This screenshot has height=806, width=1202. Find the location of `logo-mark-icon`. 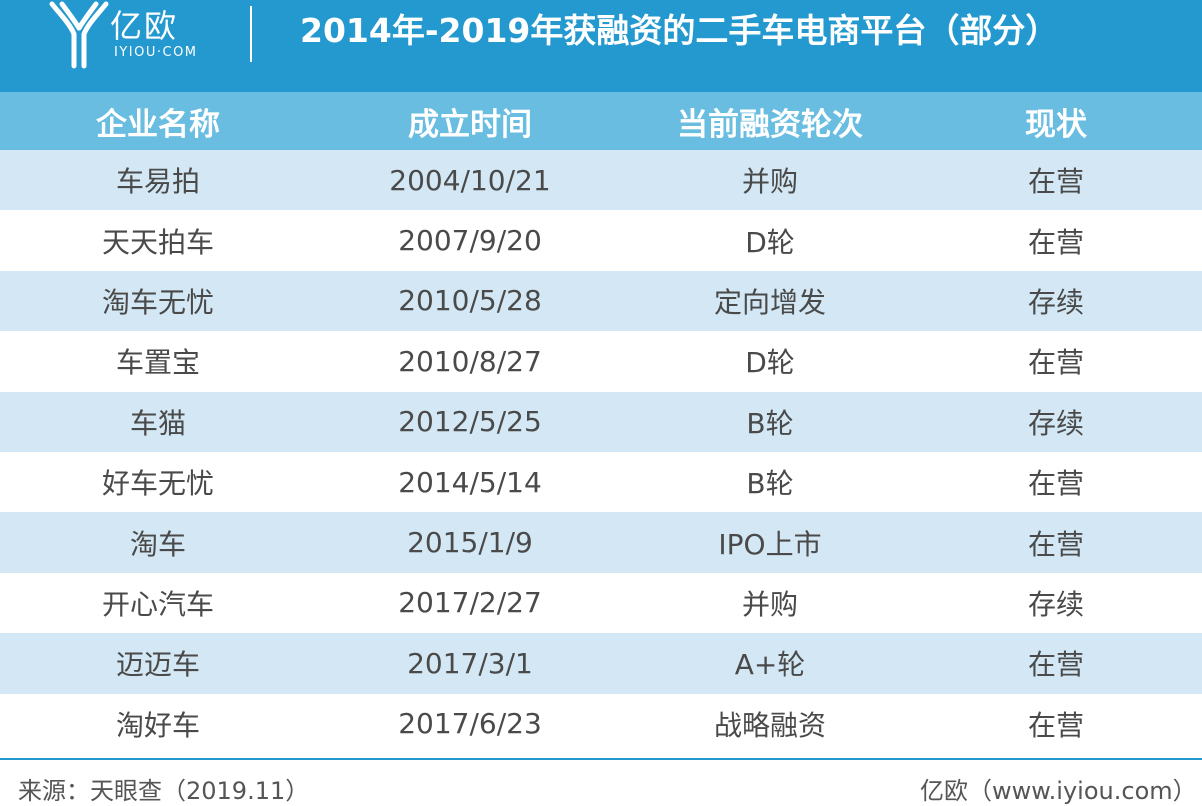

logo-mark-icon is located at coordinates (79, 35).